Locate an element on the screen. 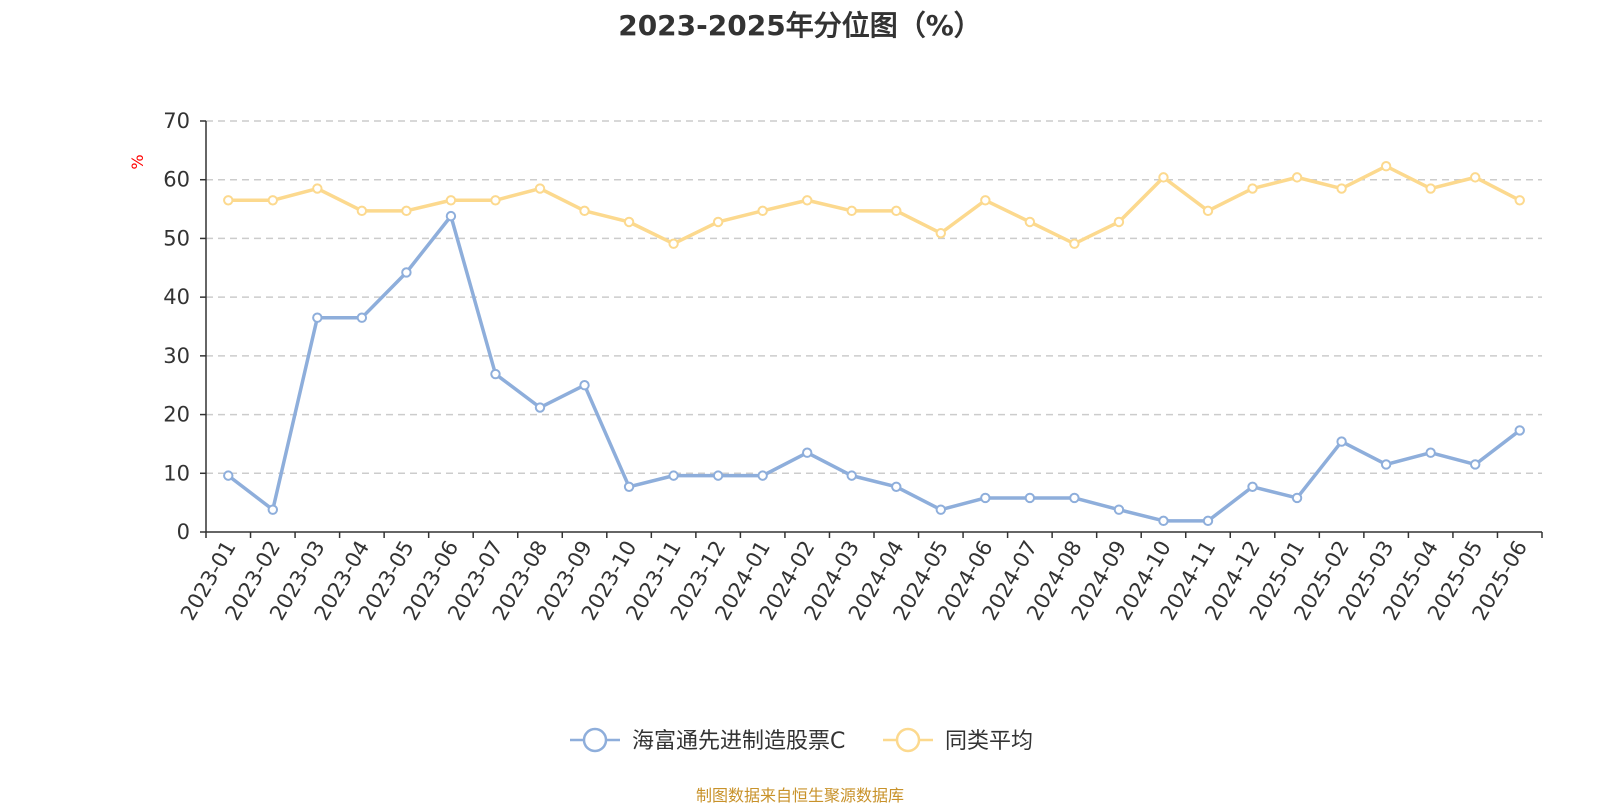 This screenshot has height=806, width=1600. y-tick-label: 60 is located at coordinates (176, 180).